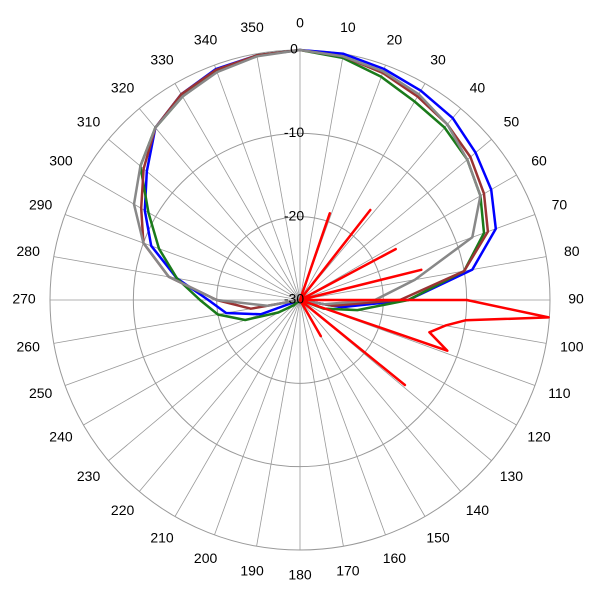 This screenshot has width=600, height=600. Describe the element at coordinates (512, 121) in the screenshot. I see `angle-label: 50` at that location.